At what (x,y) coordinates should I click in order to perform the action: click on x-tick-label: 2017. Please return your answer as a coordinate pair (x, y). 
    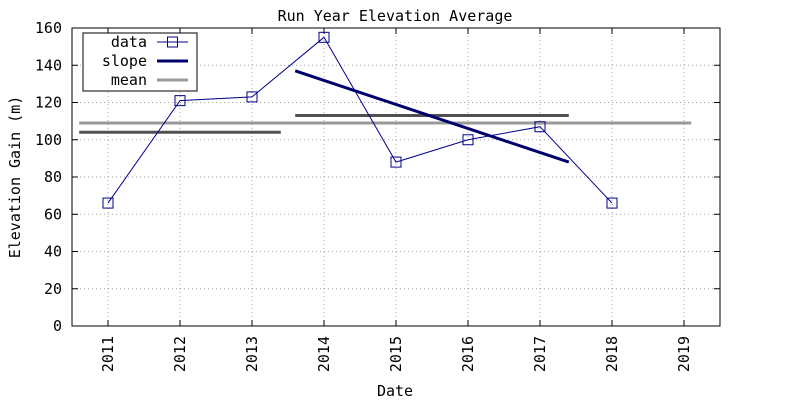
    Looking at the image, I should click on (540, 354).